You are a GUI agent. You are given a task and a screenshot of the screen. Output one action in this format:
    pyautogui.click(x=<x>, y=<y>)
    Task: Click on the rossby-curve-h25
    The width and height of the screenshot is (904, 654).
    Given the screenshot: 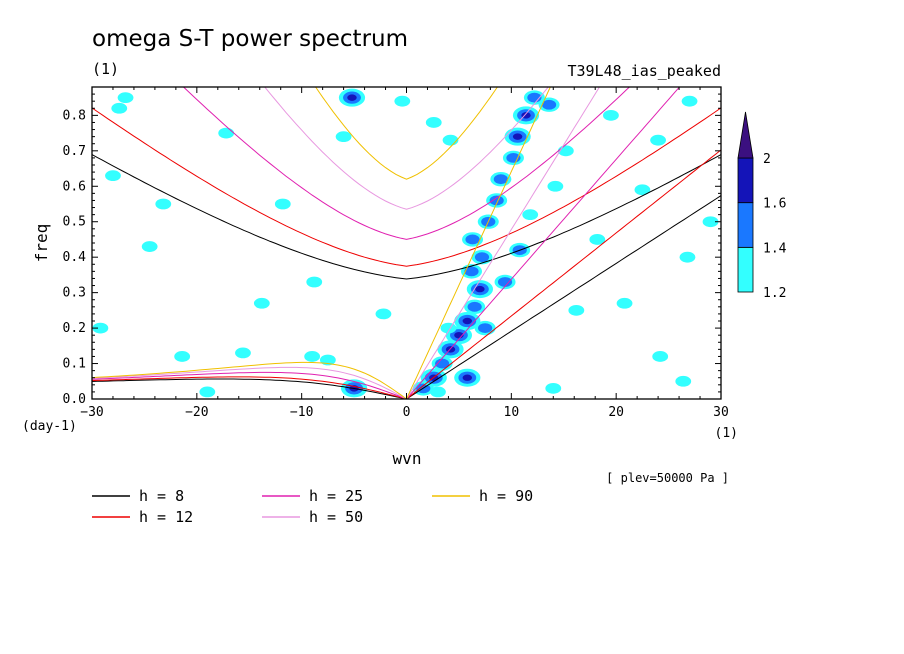 What is the action you would take?
    pyautogui.click(x=249, y=385)
    